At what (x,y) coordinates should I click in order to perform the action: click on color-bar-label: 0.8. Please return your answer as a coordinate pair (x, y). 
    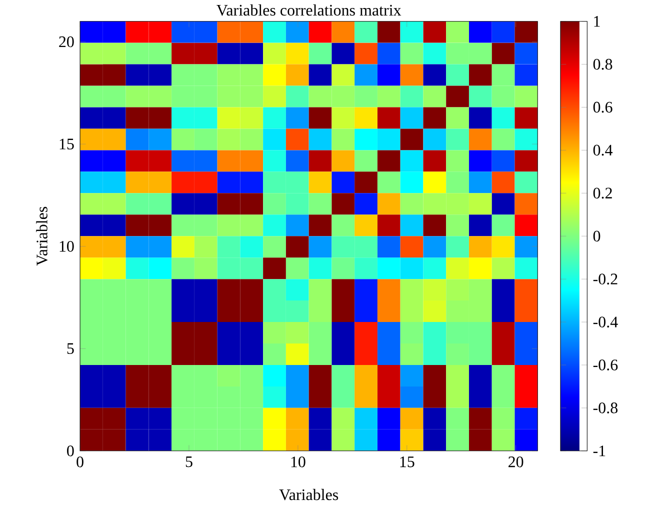
    Looking at the image, I should click on (602, 64).